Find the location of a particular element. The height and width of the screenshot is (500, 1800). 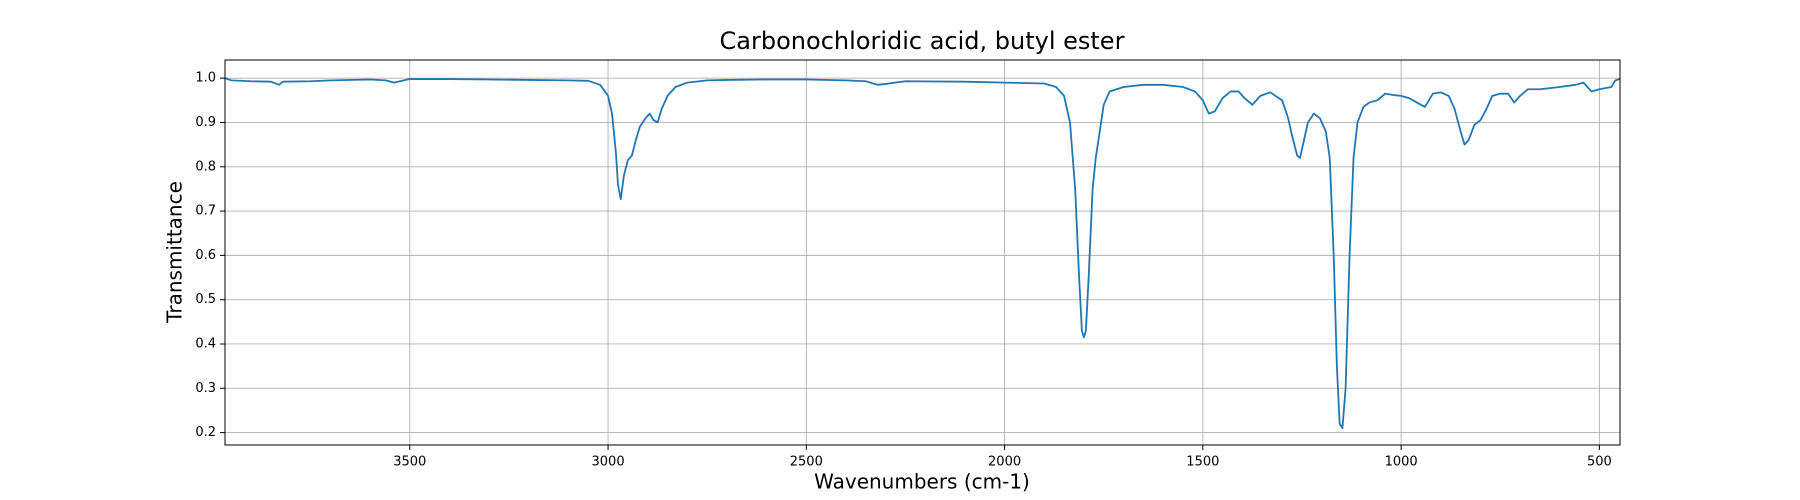

y-tick-label: 0.8 is located at coordinates (205, 166).